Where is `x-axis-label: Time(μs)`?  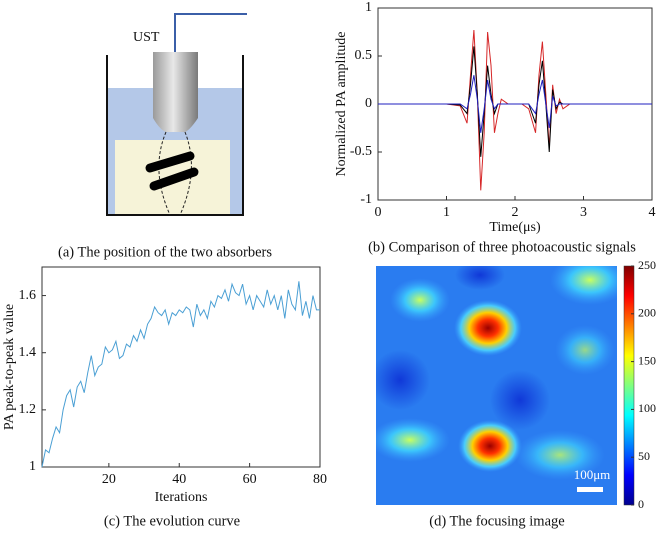 x-axis-label: Time(μs) is located at coordinates (515, 227).